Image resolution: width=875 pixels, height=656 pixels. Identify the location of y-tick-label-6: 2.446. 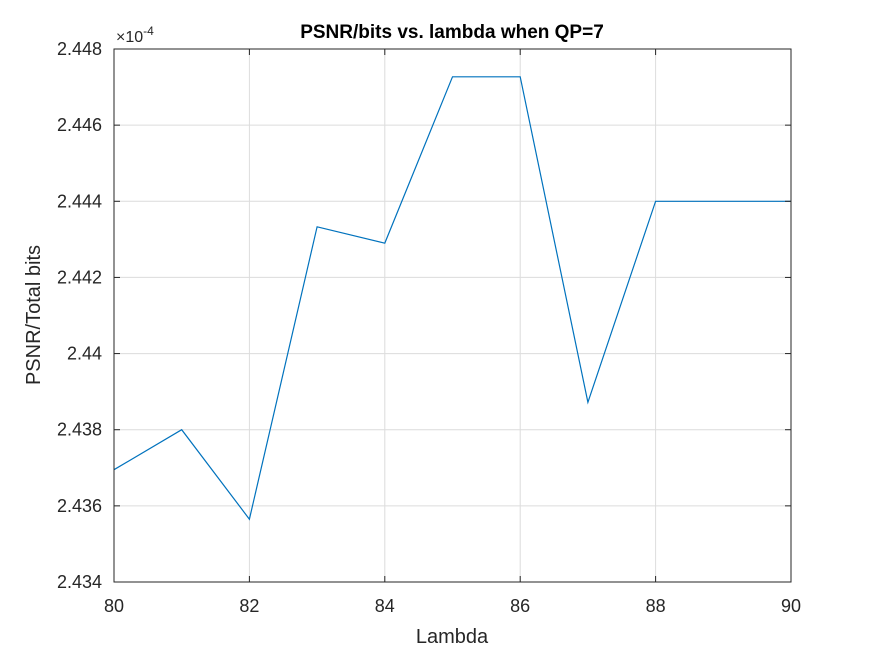
(79, 125).